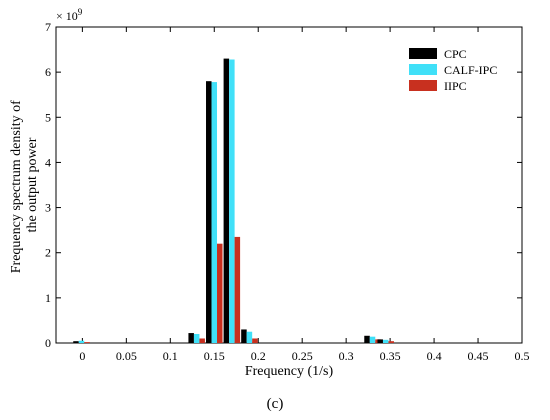 The height and width of the screenshot is (420, 550). What do you see at coordinates (48, 253) in the screenshot?
I see `y-tick-label: 2` at bounding box center [48, 253].